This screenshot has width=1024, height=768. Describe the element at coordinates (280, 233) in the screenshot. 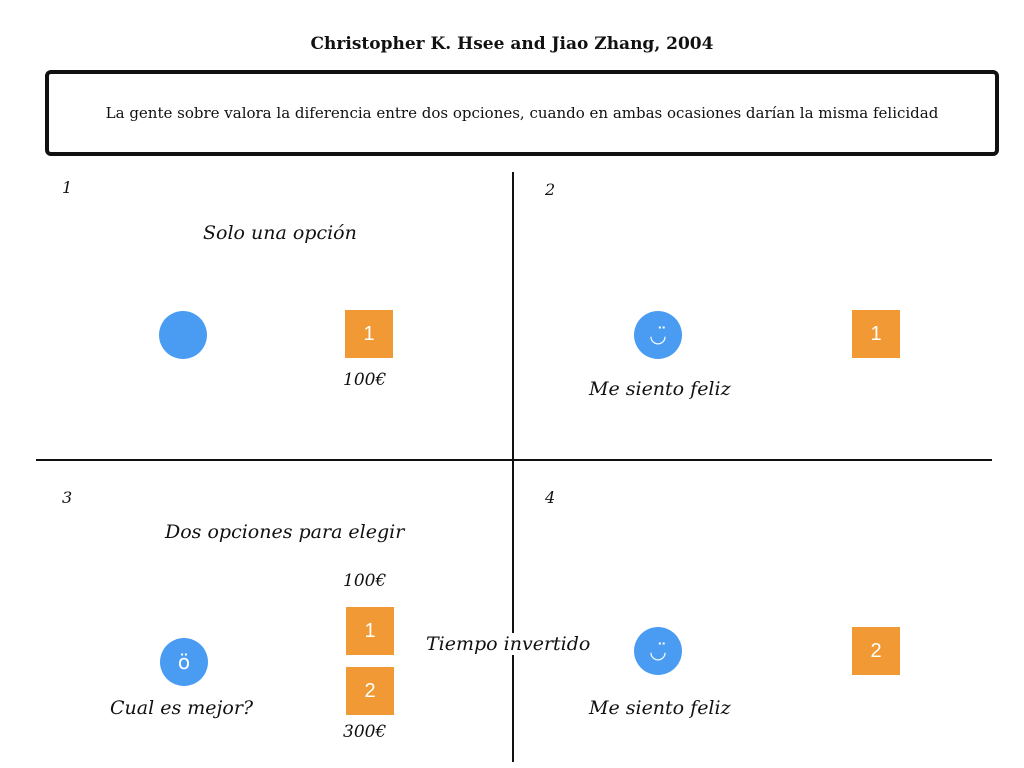

I see `quadrant-1-heading: Solo una opción` at that location.